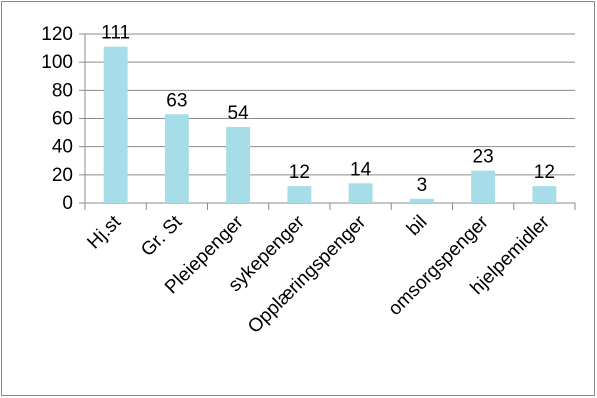  I want to click on y-tick-label: 100, so click(57, 62).